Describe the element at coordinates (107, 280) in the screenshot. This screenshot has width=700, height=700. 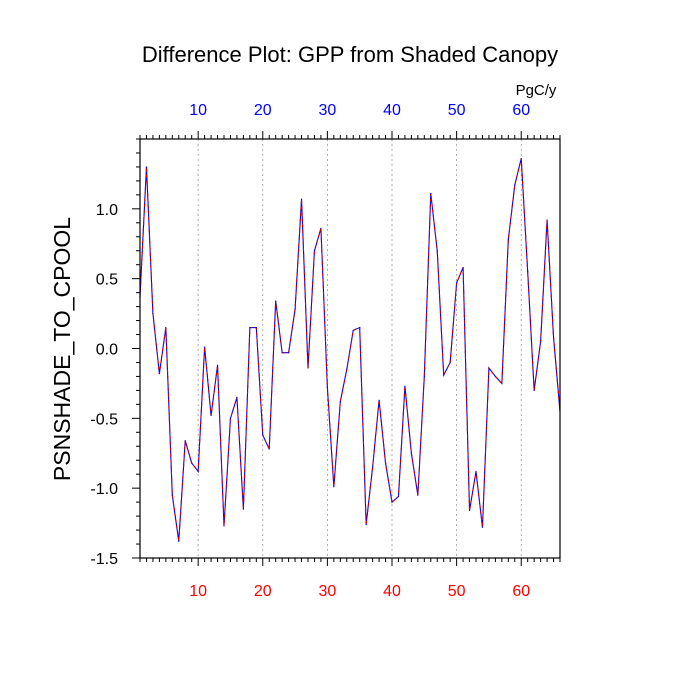
I see `y-tick-label: 0.5` at that location.